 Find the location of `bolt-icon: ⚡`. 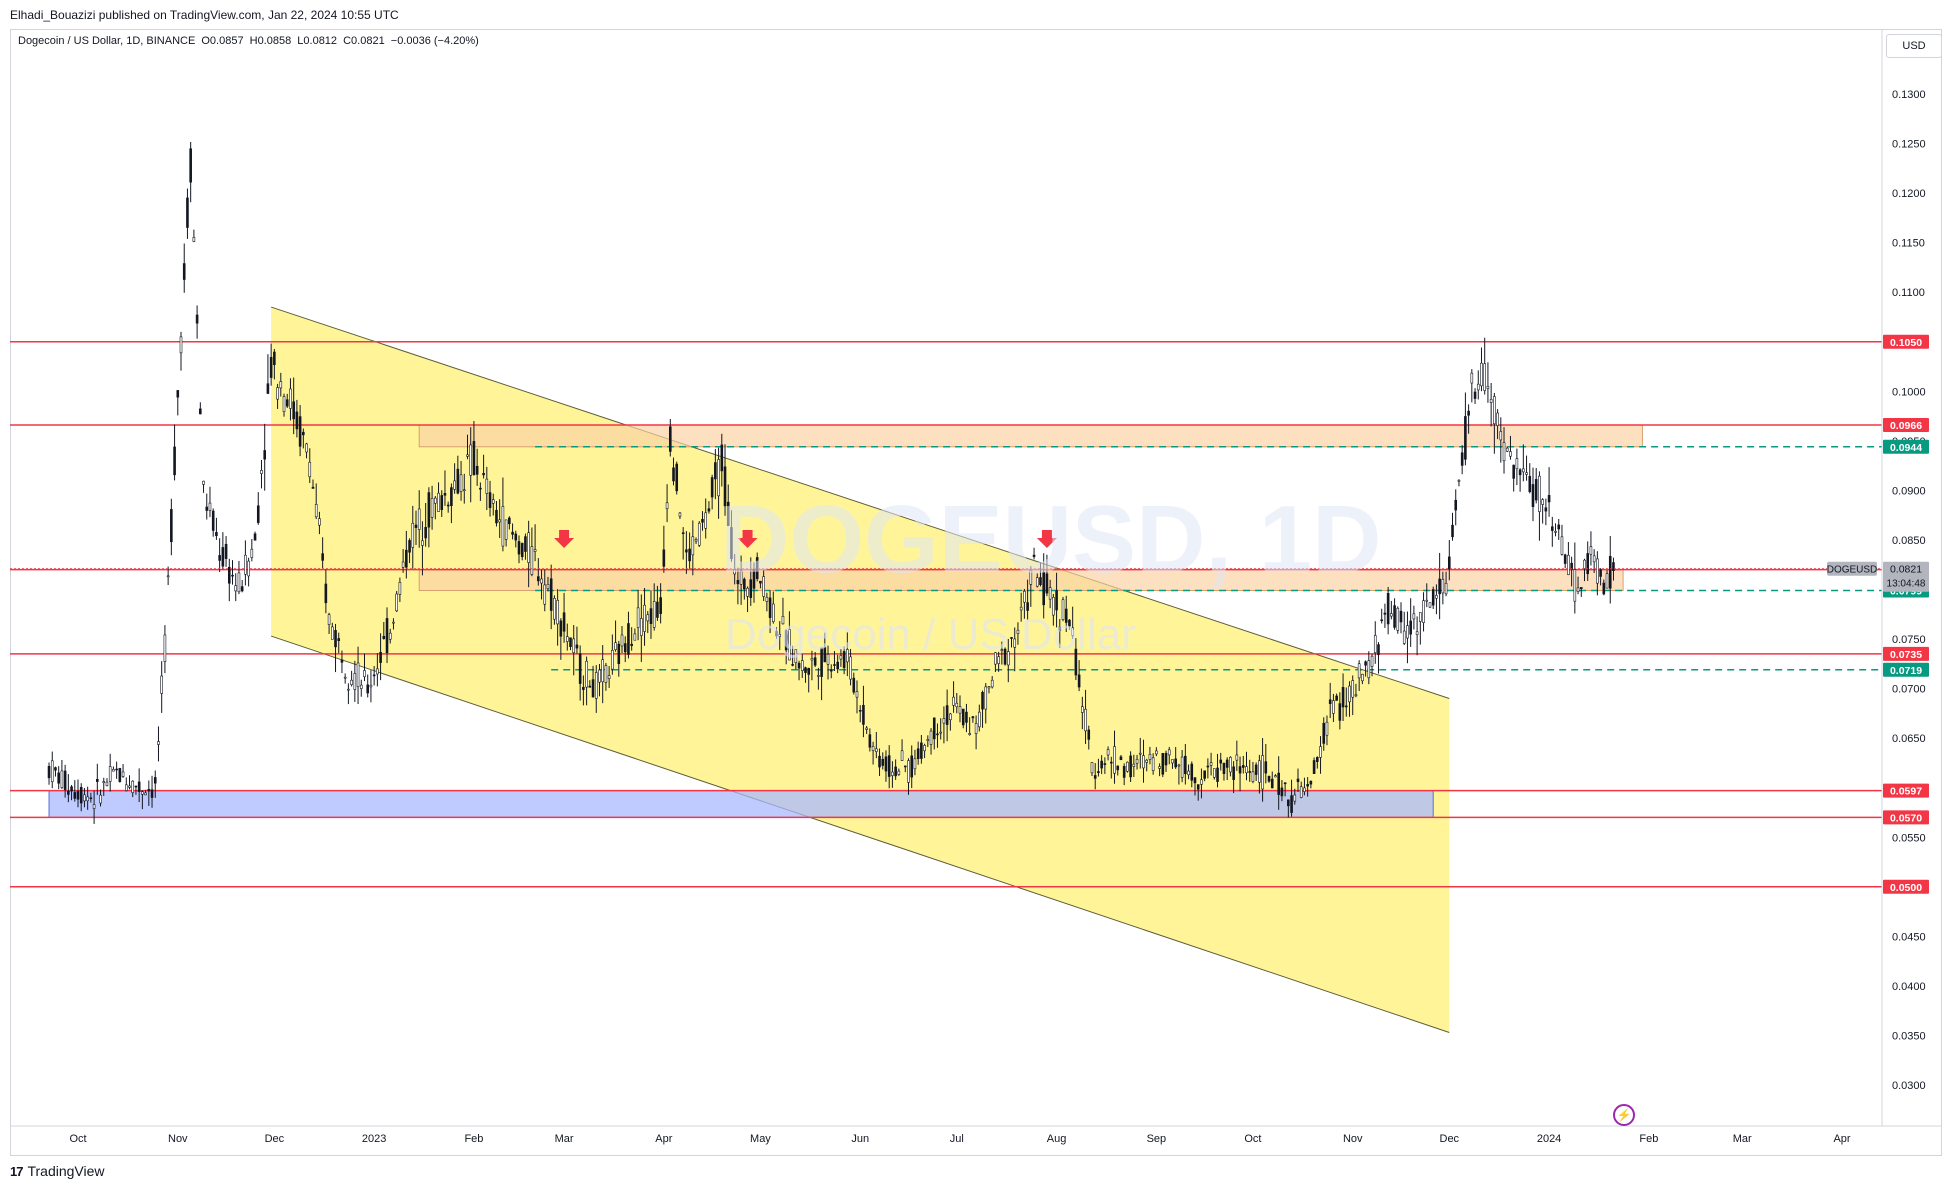

bolt-icon: ⚡ is located at coordinates (1624, 1115).